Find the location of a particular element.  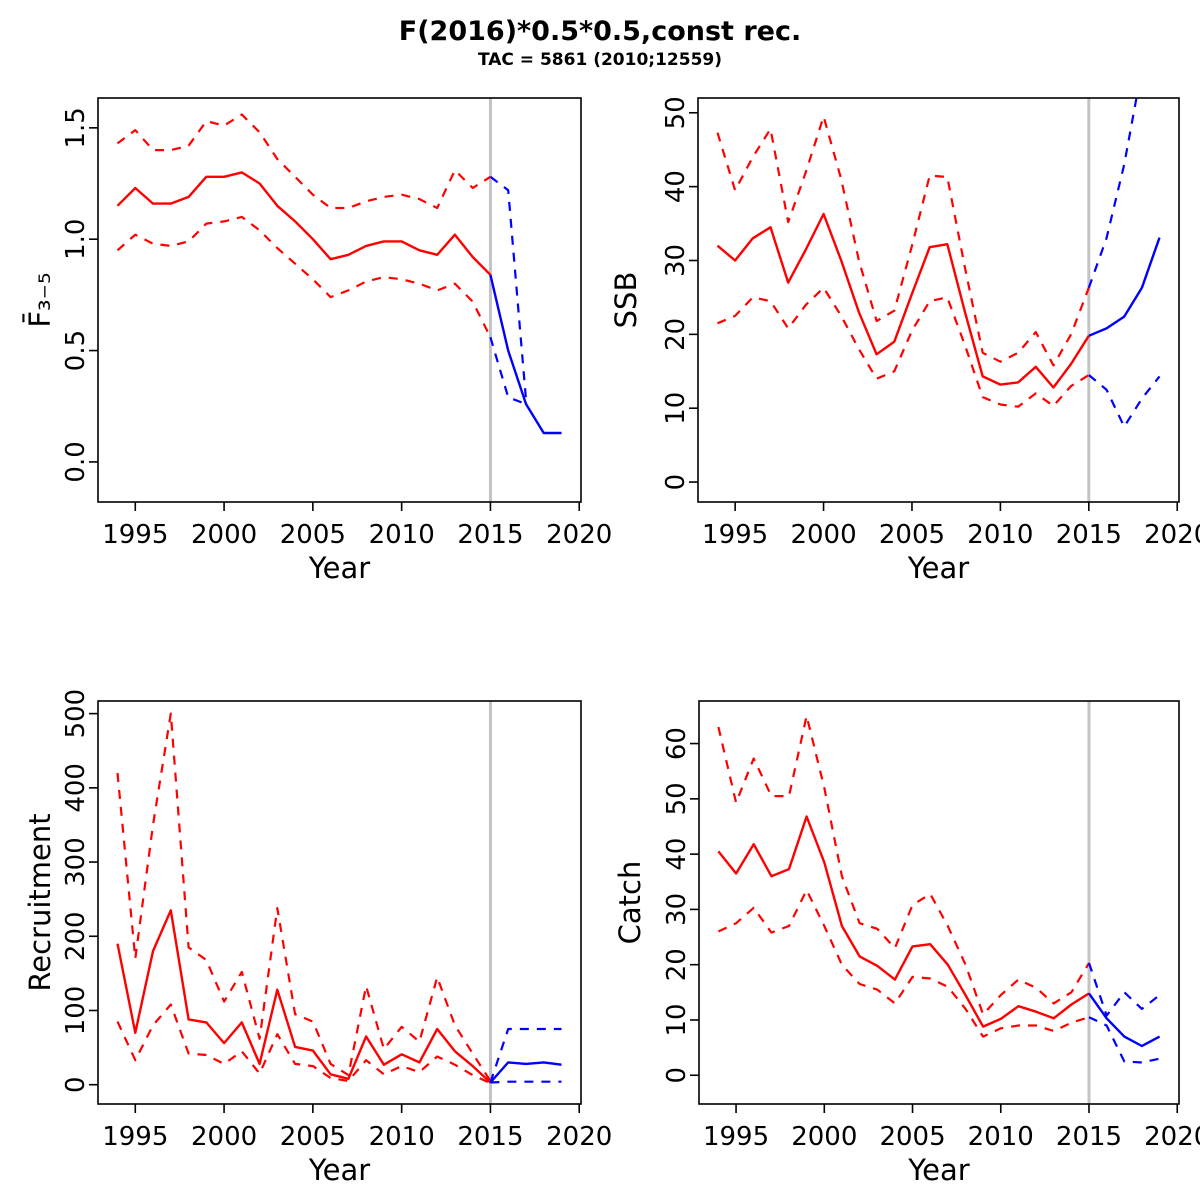

y-tick-label: 60 is located at coordinates (677, 743).